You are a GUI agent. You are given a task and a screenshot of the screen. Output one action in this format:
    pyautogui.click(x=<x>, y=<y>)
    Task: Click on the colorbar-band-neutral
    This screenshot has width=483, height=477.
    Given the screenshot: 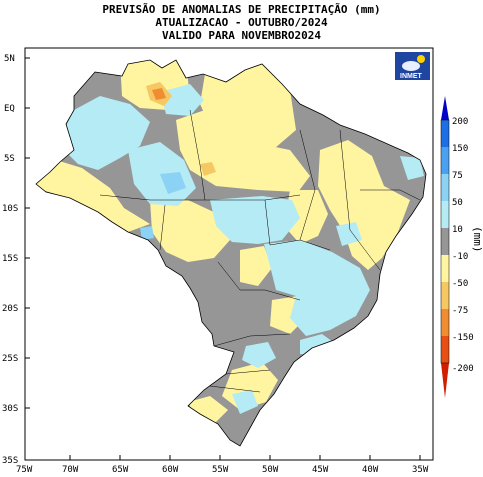 What is the action you would take?
    pyautogui.click(x=445, y=241)
    